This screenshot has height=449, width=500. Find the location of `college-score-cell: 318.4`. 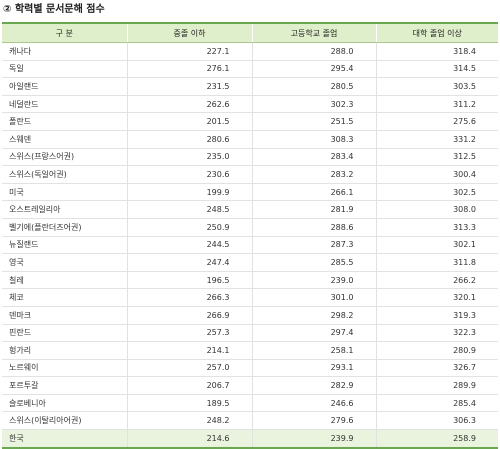

college-score-cell: 318.4 is located at coordinates (436, 51).